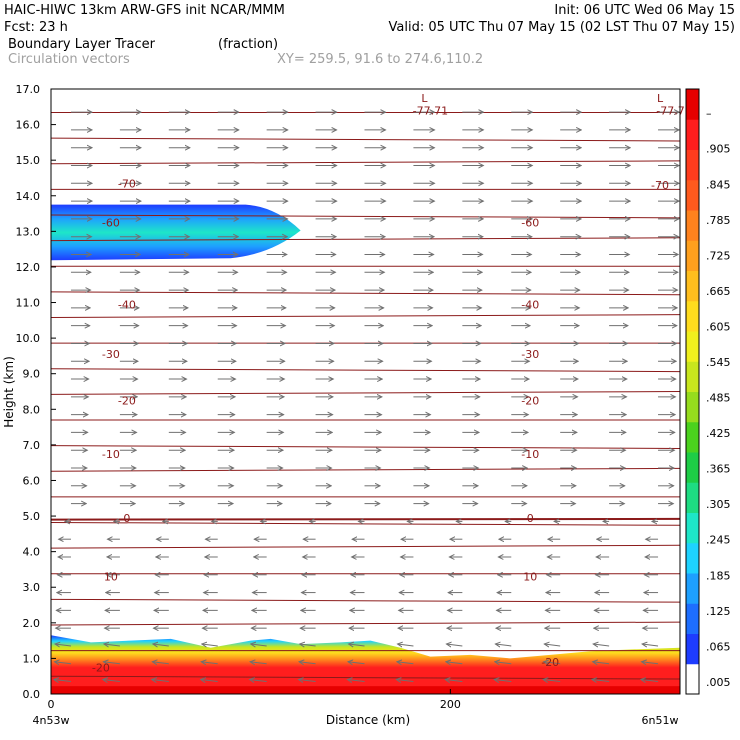 This screenshot has height=740, width=740. Describe the element at coordinates (82, 44) in the screenshot. I see `field-name: Boundary Layer Tracer` at that location.